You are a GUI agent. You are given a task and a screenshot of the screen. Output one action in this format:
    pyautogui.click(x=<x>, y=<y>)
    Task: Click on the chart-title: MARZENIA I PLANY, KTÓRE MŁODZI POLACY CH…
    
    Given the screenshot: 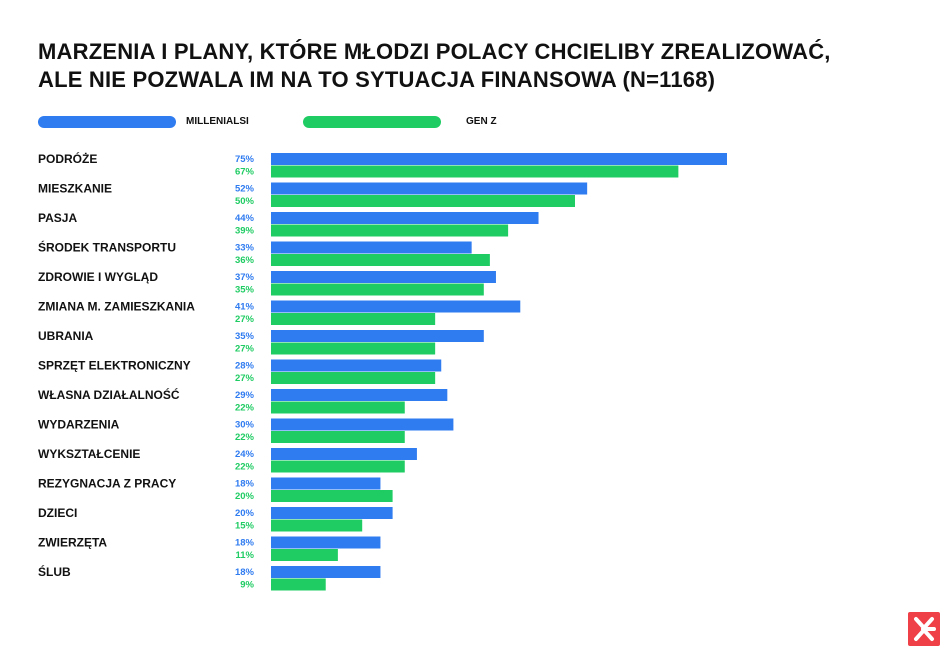 What is the action you would take?
    pyautogui.click(x=434, y=66)
    